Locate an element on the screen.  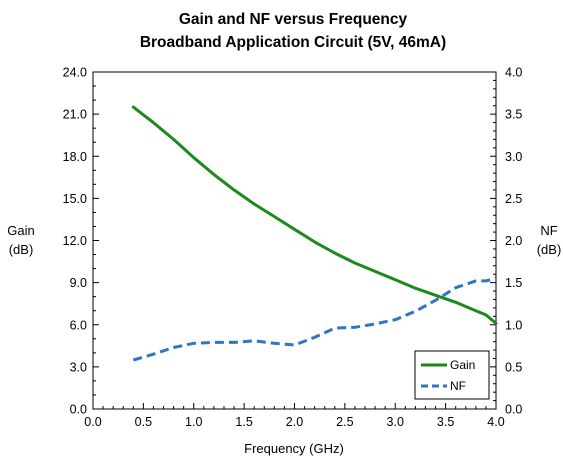
chart-subtitle: Broadband Application Circuit (5V, 46mA) is located at coordinates (293, 42).